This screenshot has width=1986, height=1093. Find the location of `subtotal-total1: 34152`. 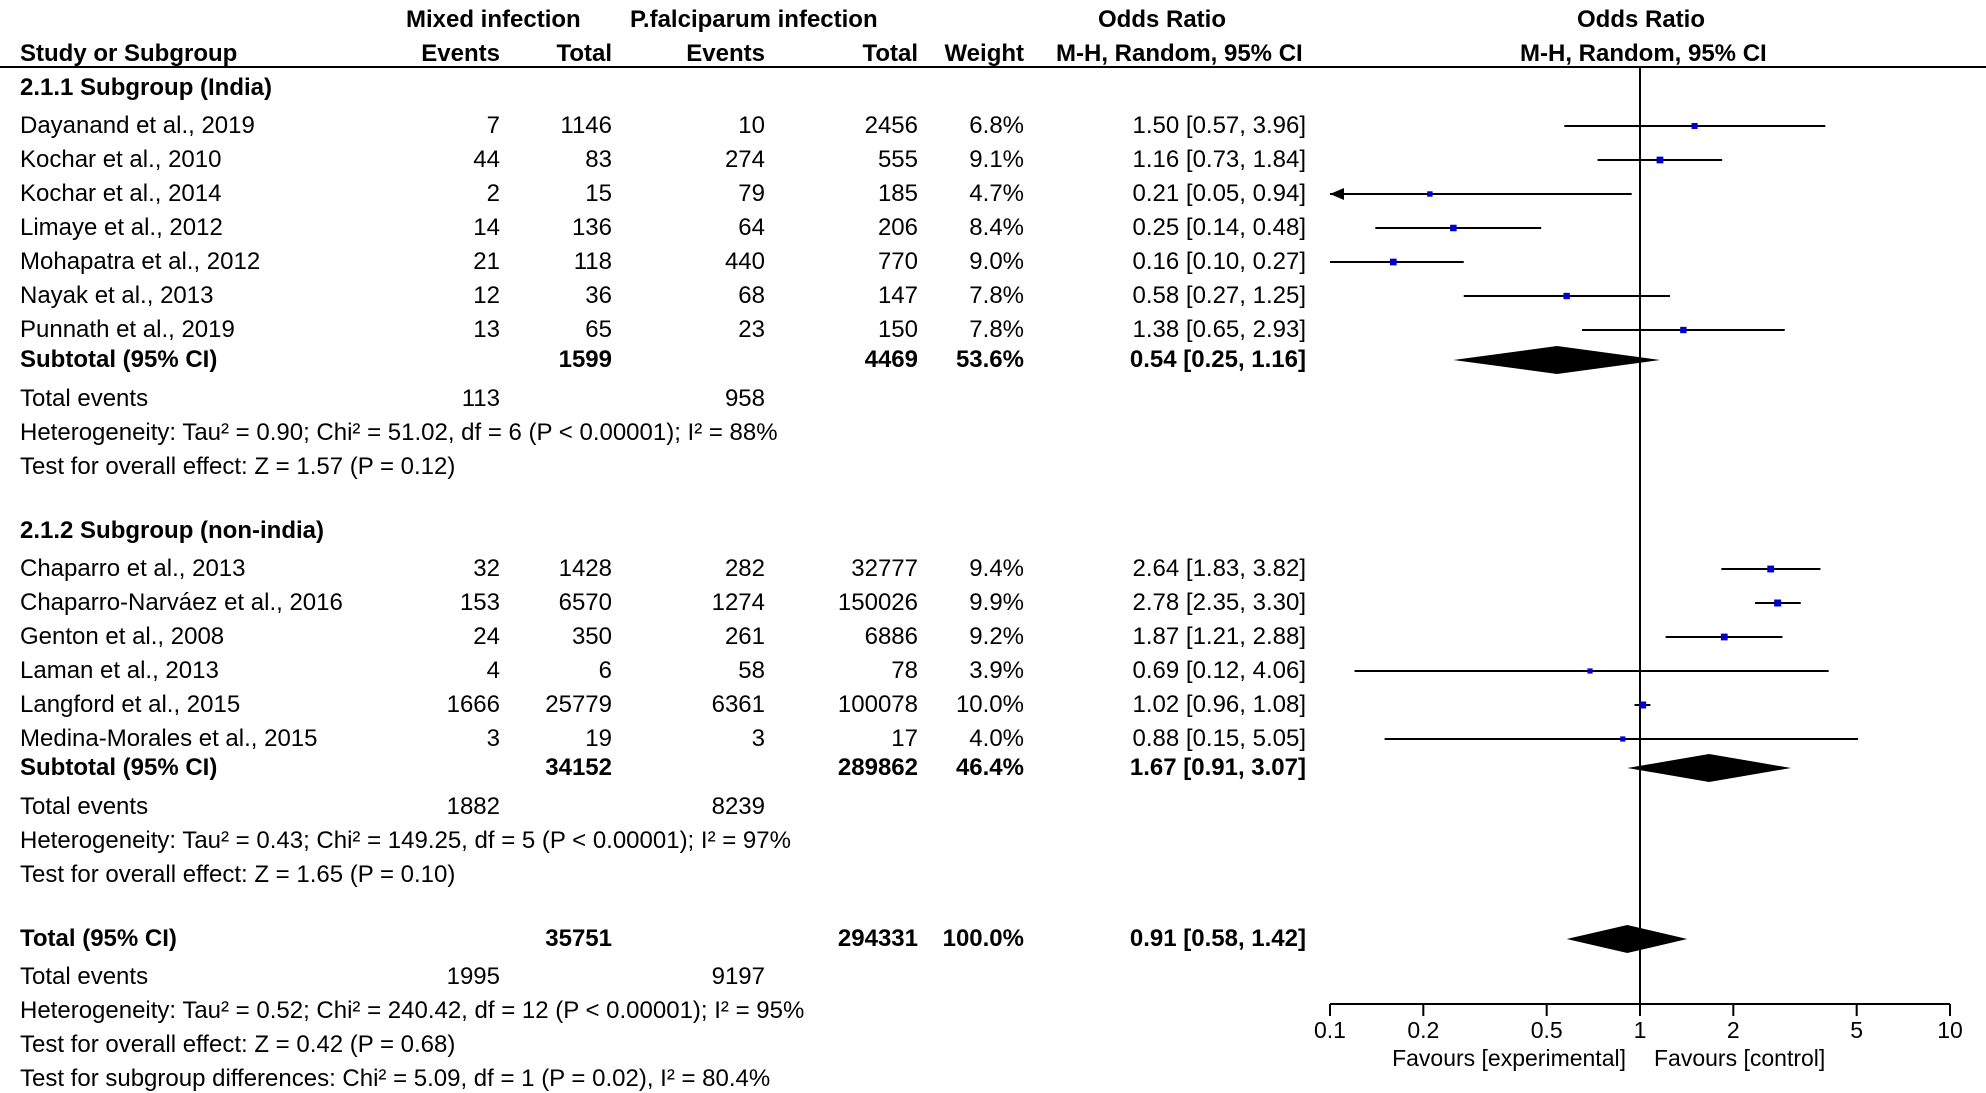

subtotal-total1: 34152 is located at coordinates (578, 767).